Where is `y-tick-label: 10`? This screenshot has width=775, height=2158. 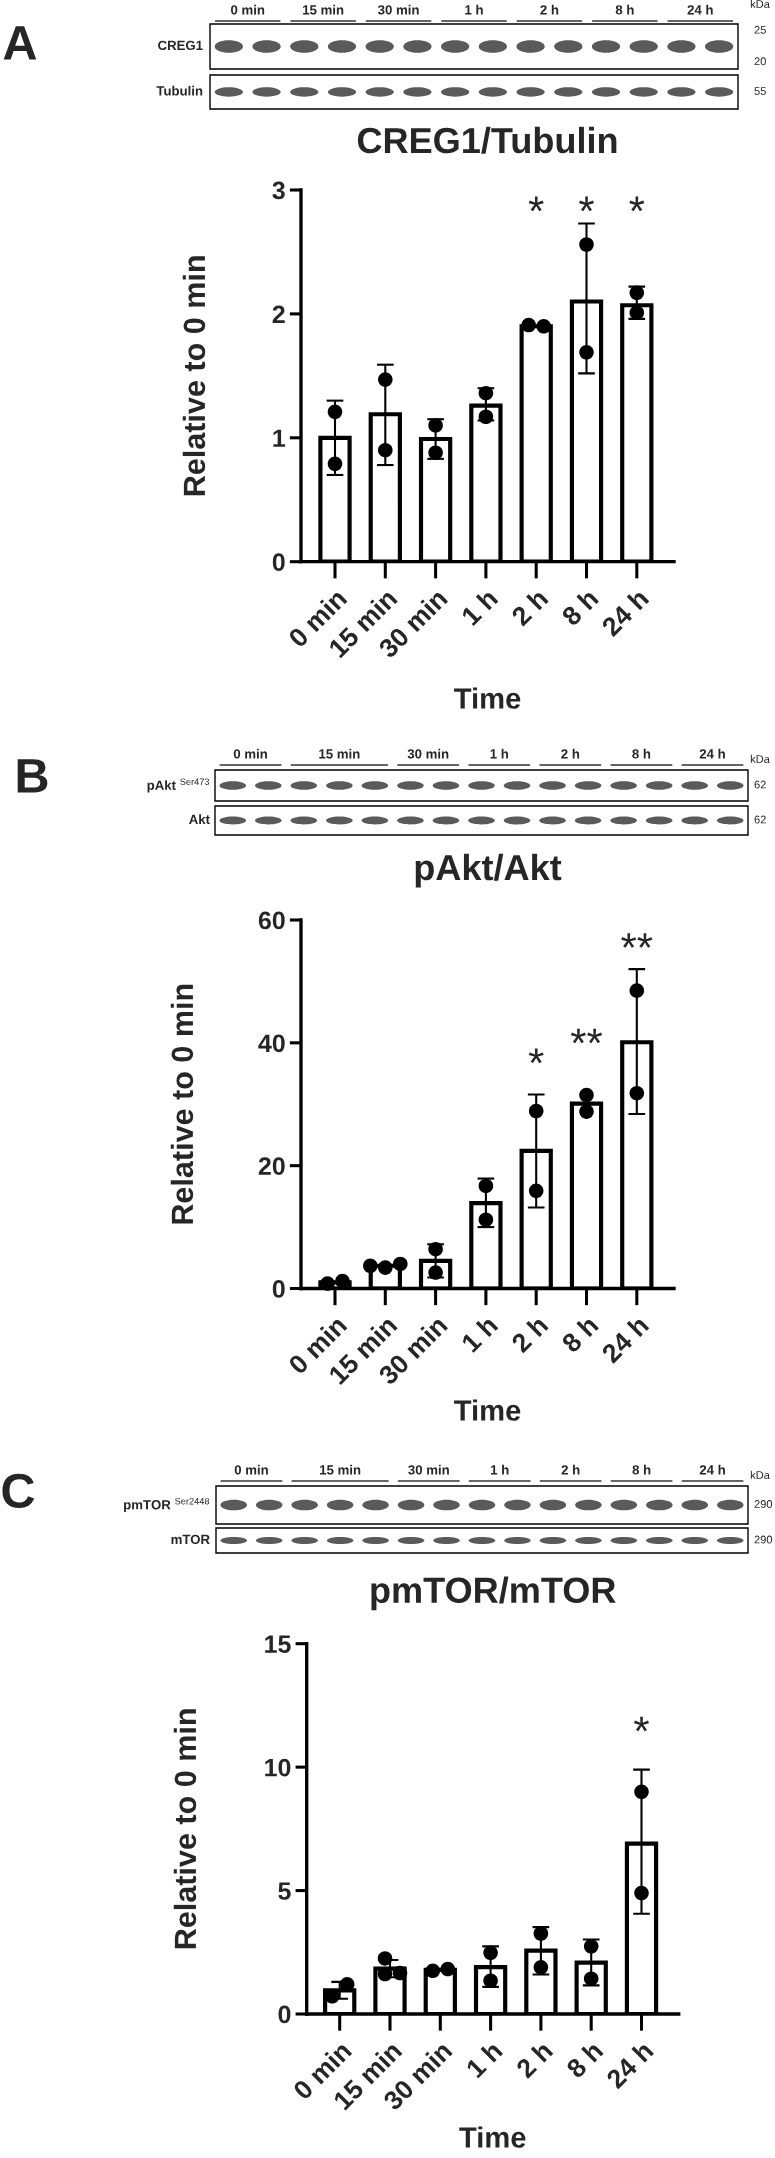 y-tick-label: 10 is located at coordinates (278, 1767).